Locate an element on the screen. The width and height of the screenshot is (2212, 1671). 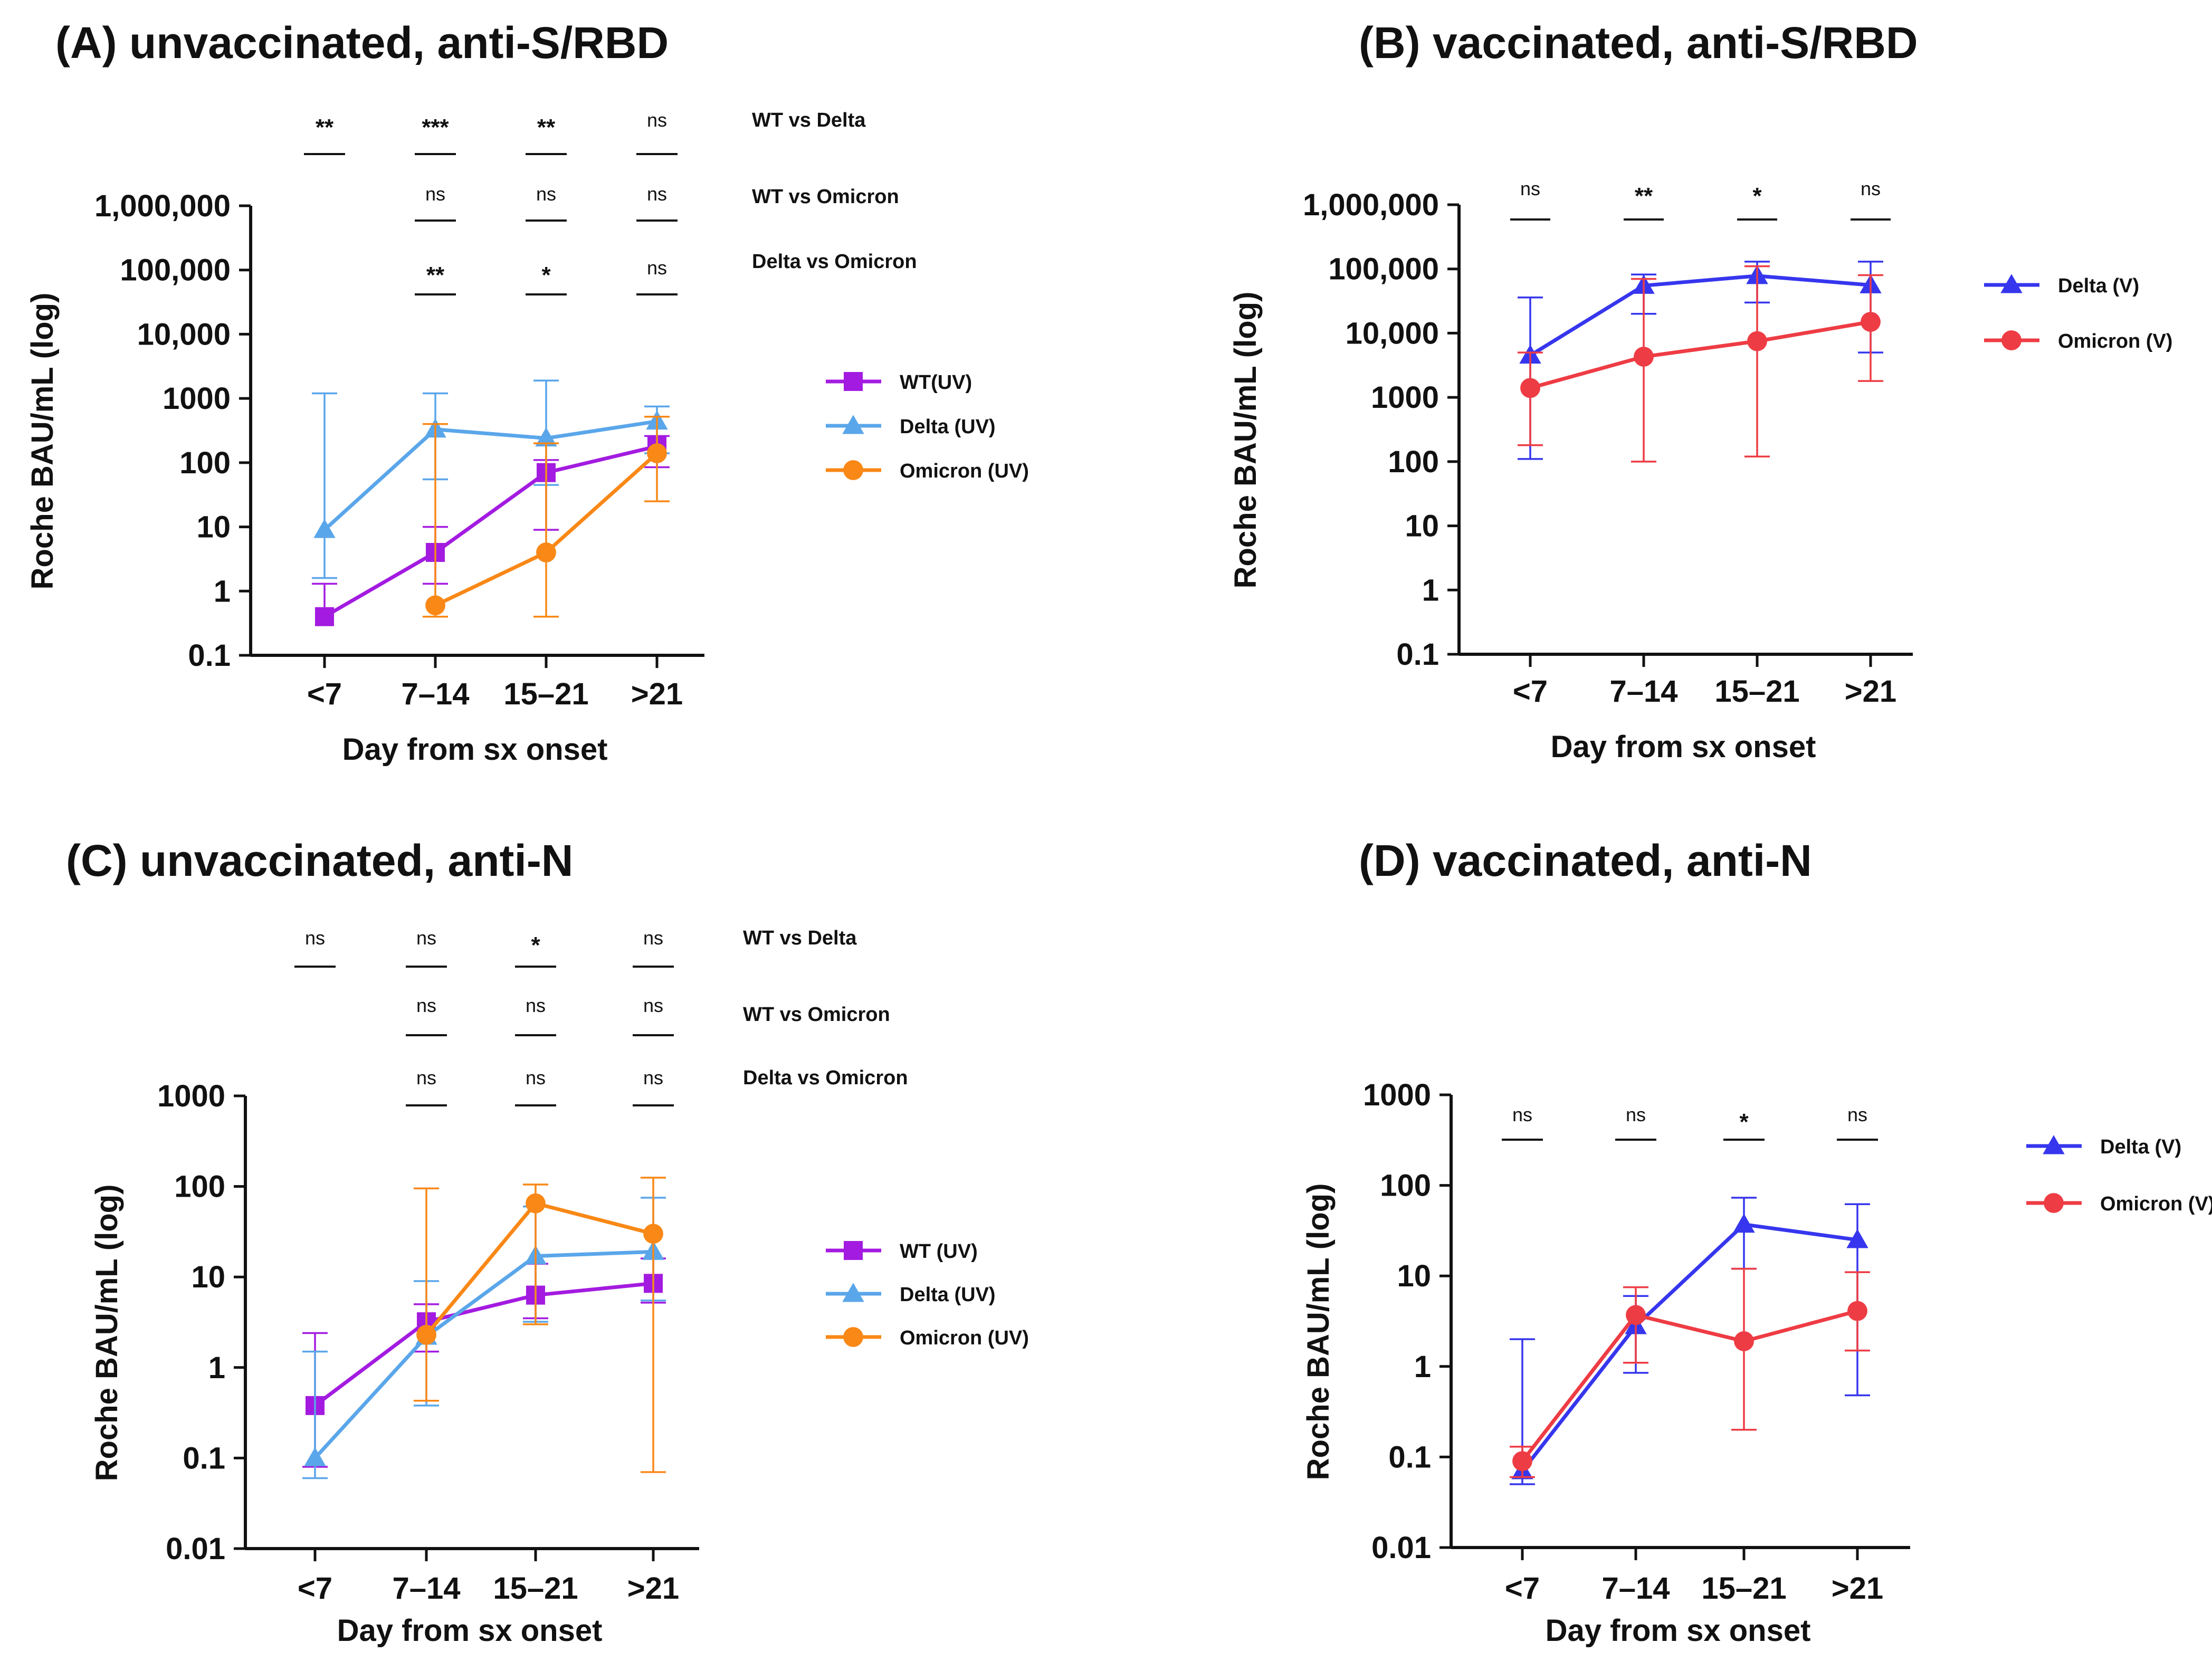
y-tick-label: 1 is located at coordinates (222, 591).